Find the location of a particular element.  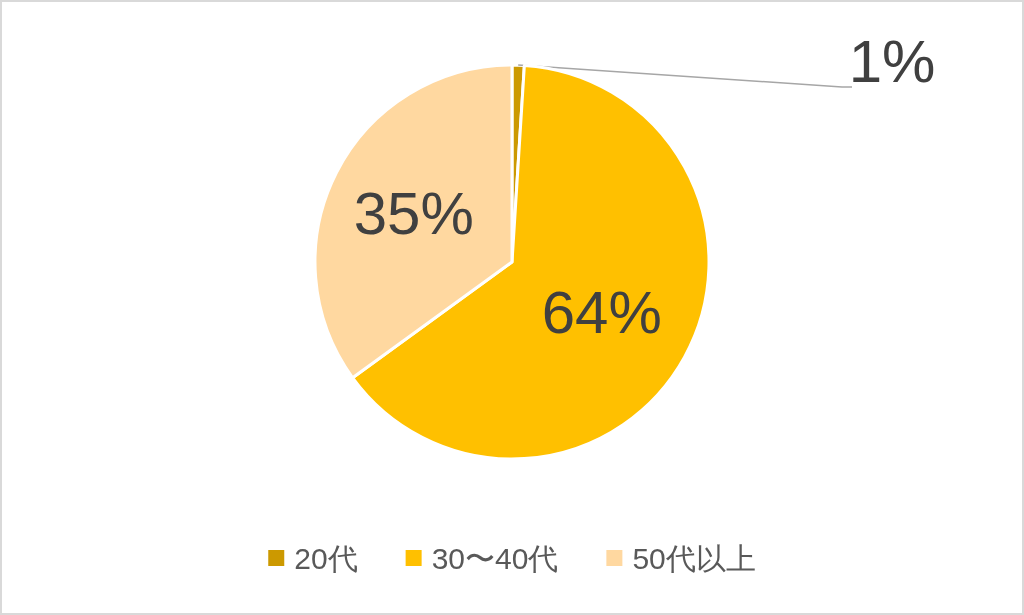

legend-label: 30〜40代 is located at coordinates (495, 558).